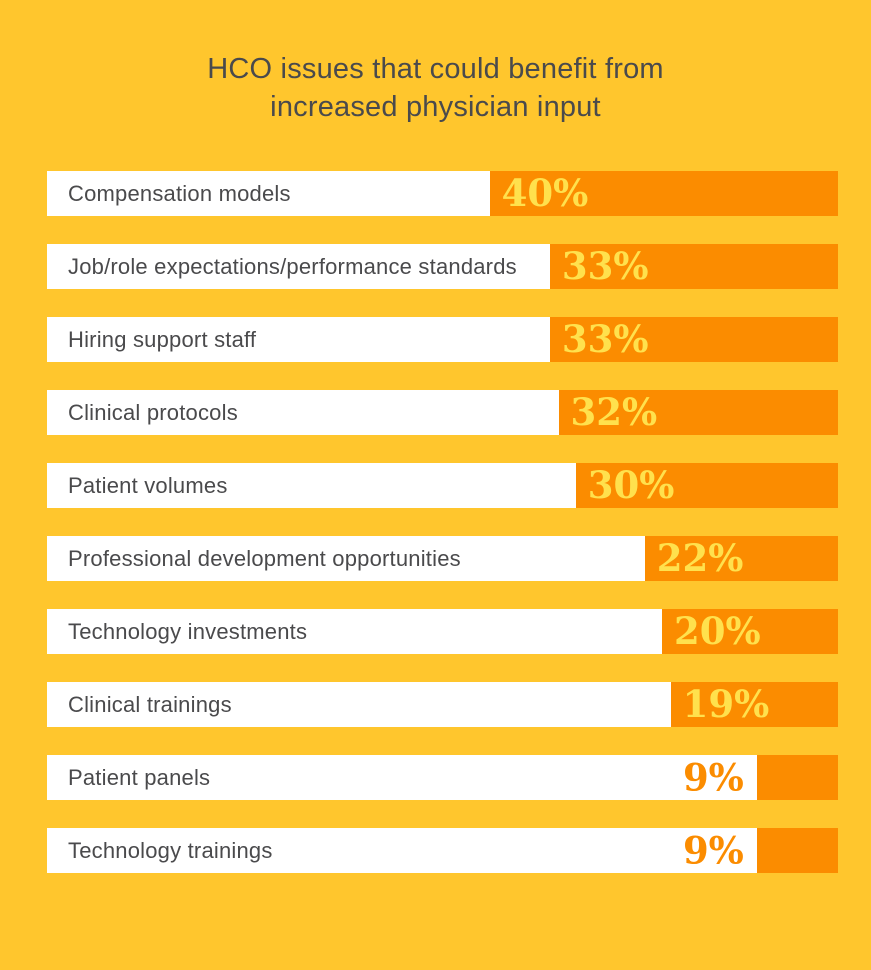  Describe the element at coordinates (442, 631) in the screenshot. I see `bar-row: Technology investments 20%` at that location.